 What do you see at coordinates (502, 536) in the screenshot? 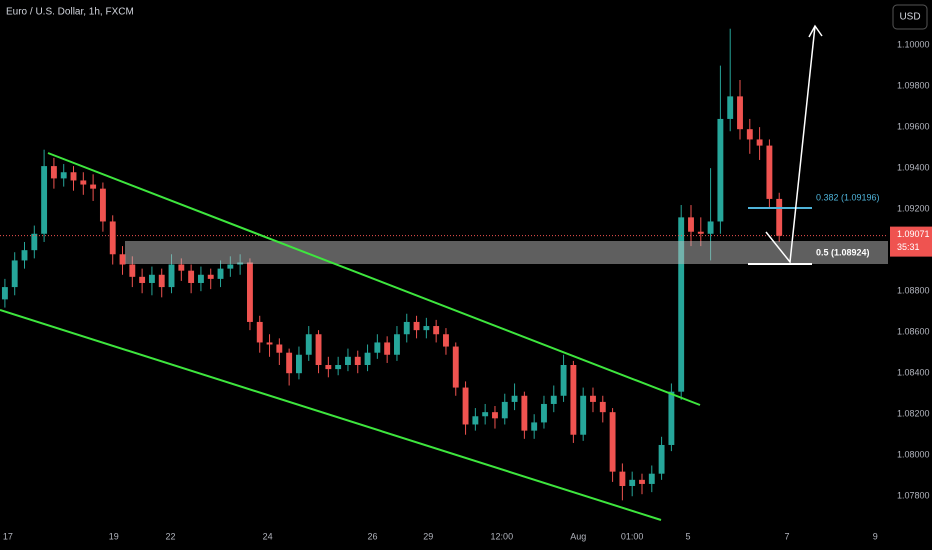
I see `x-tick-label: 12:00` at bounding box center [502, 536].